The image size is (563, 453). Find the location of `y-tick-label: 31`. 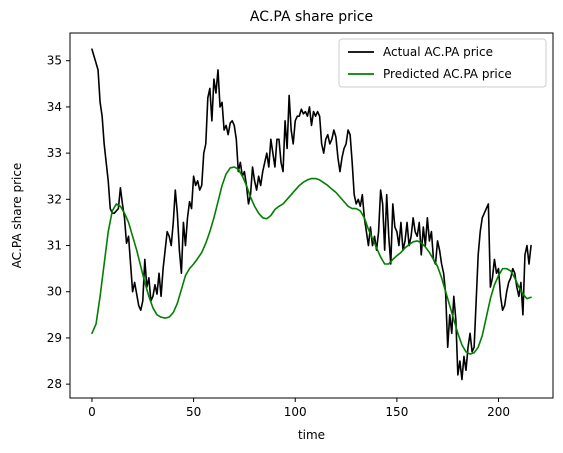

y-tick-label: 31 is located at coordinates (54, 246).